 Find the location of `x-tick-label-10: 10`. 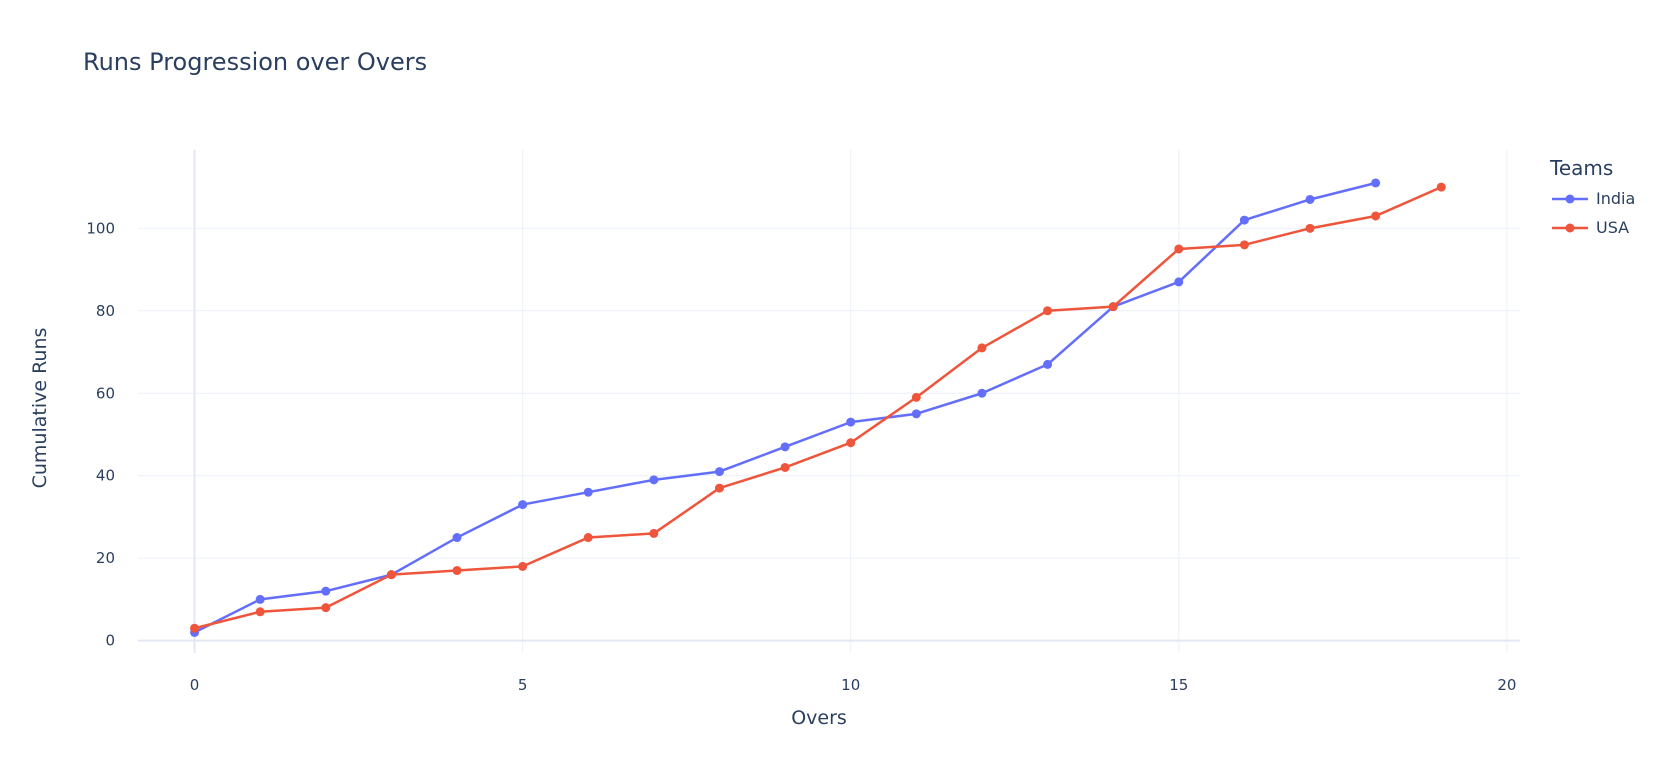

x-tick-label-10: 10 is located at coordinates (850, 685).